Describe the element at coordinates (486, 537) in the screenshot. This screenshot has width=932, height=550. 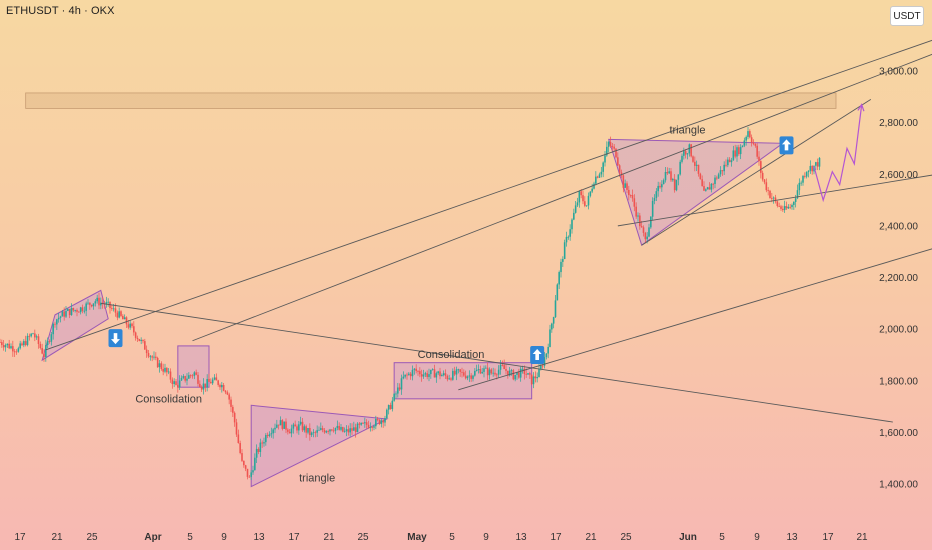
I see `x-tick-label: 9` at that location.